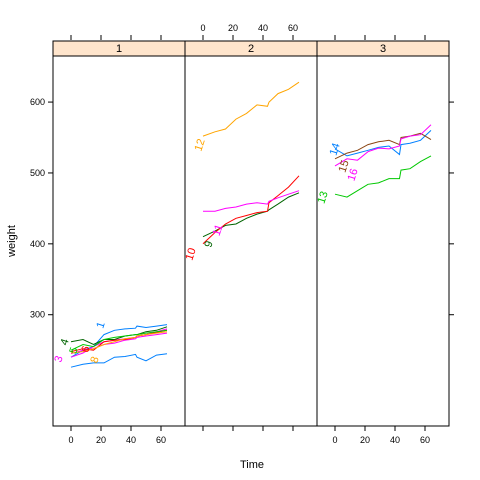 Image resolution: width=480 pixels, height=480 pixels. What do you see at coordinates (218, 230) in the screenshot?
I see `series-label-11: 11` at bounding box center [218, 230].